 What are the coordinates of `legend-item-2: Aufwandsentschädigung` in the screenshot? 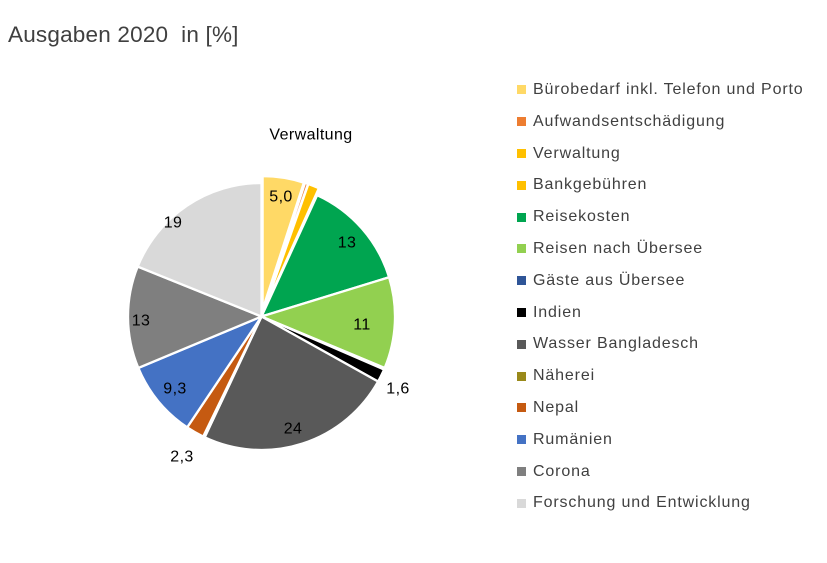 It's located at (672, 122).